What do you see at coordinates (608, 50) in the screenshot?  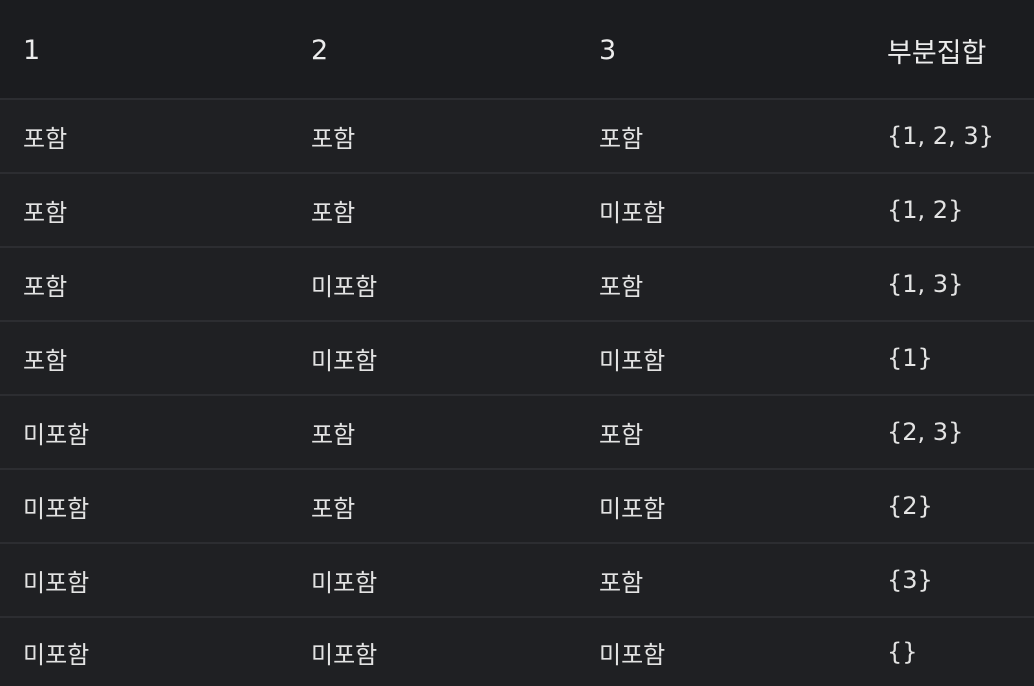 I see `header-cell-3: 3` at bounding box center [608, 50].